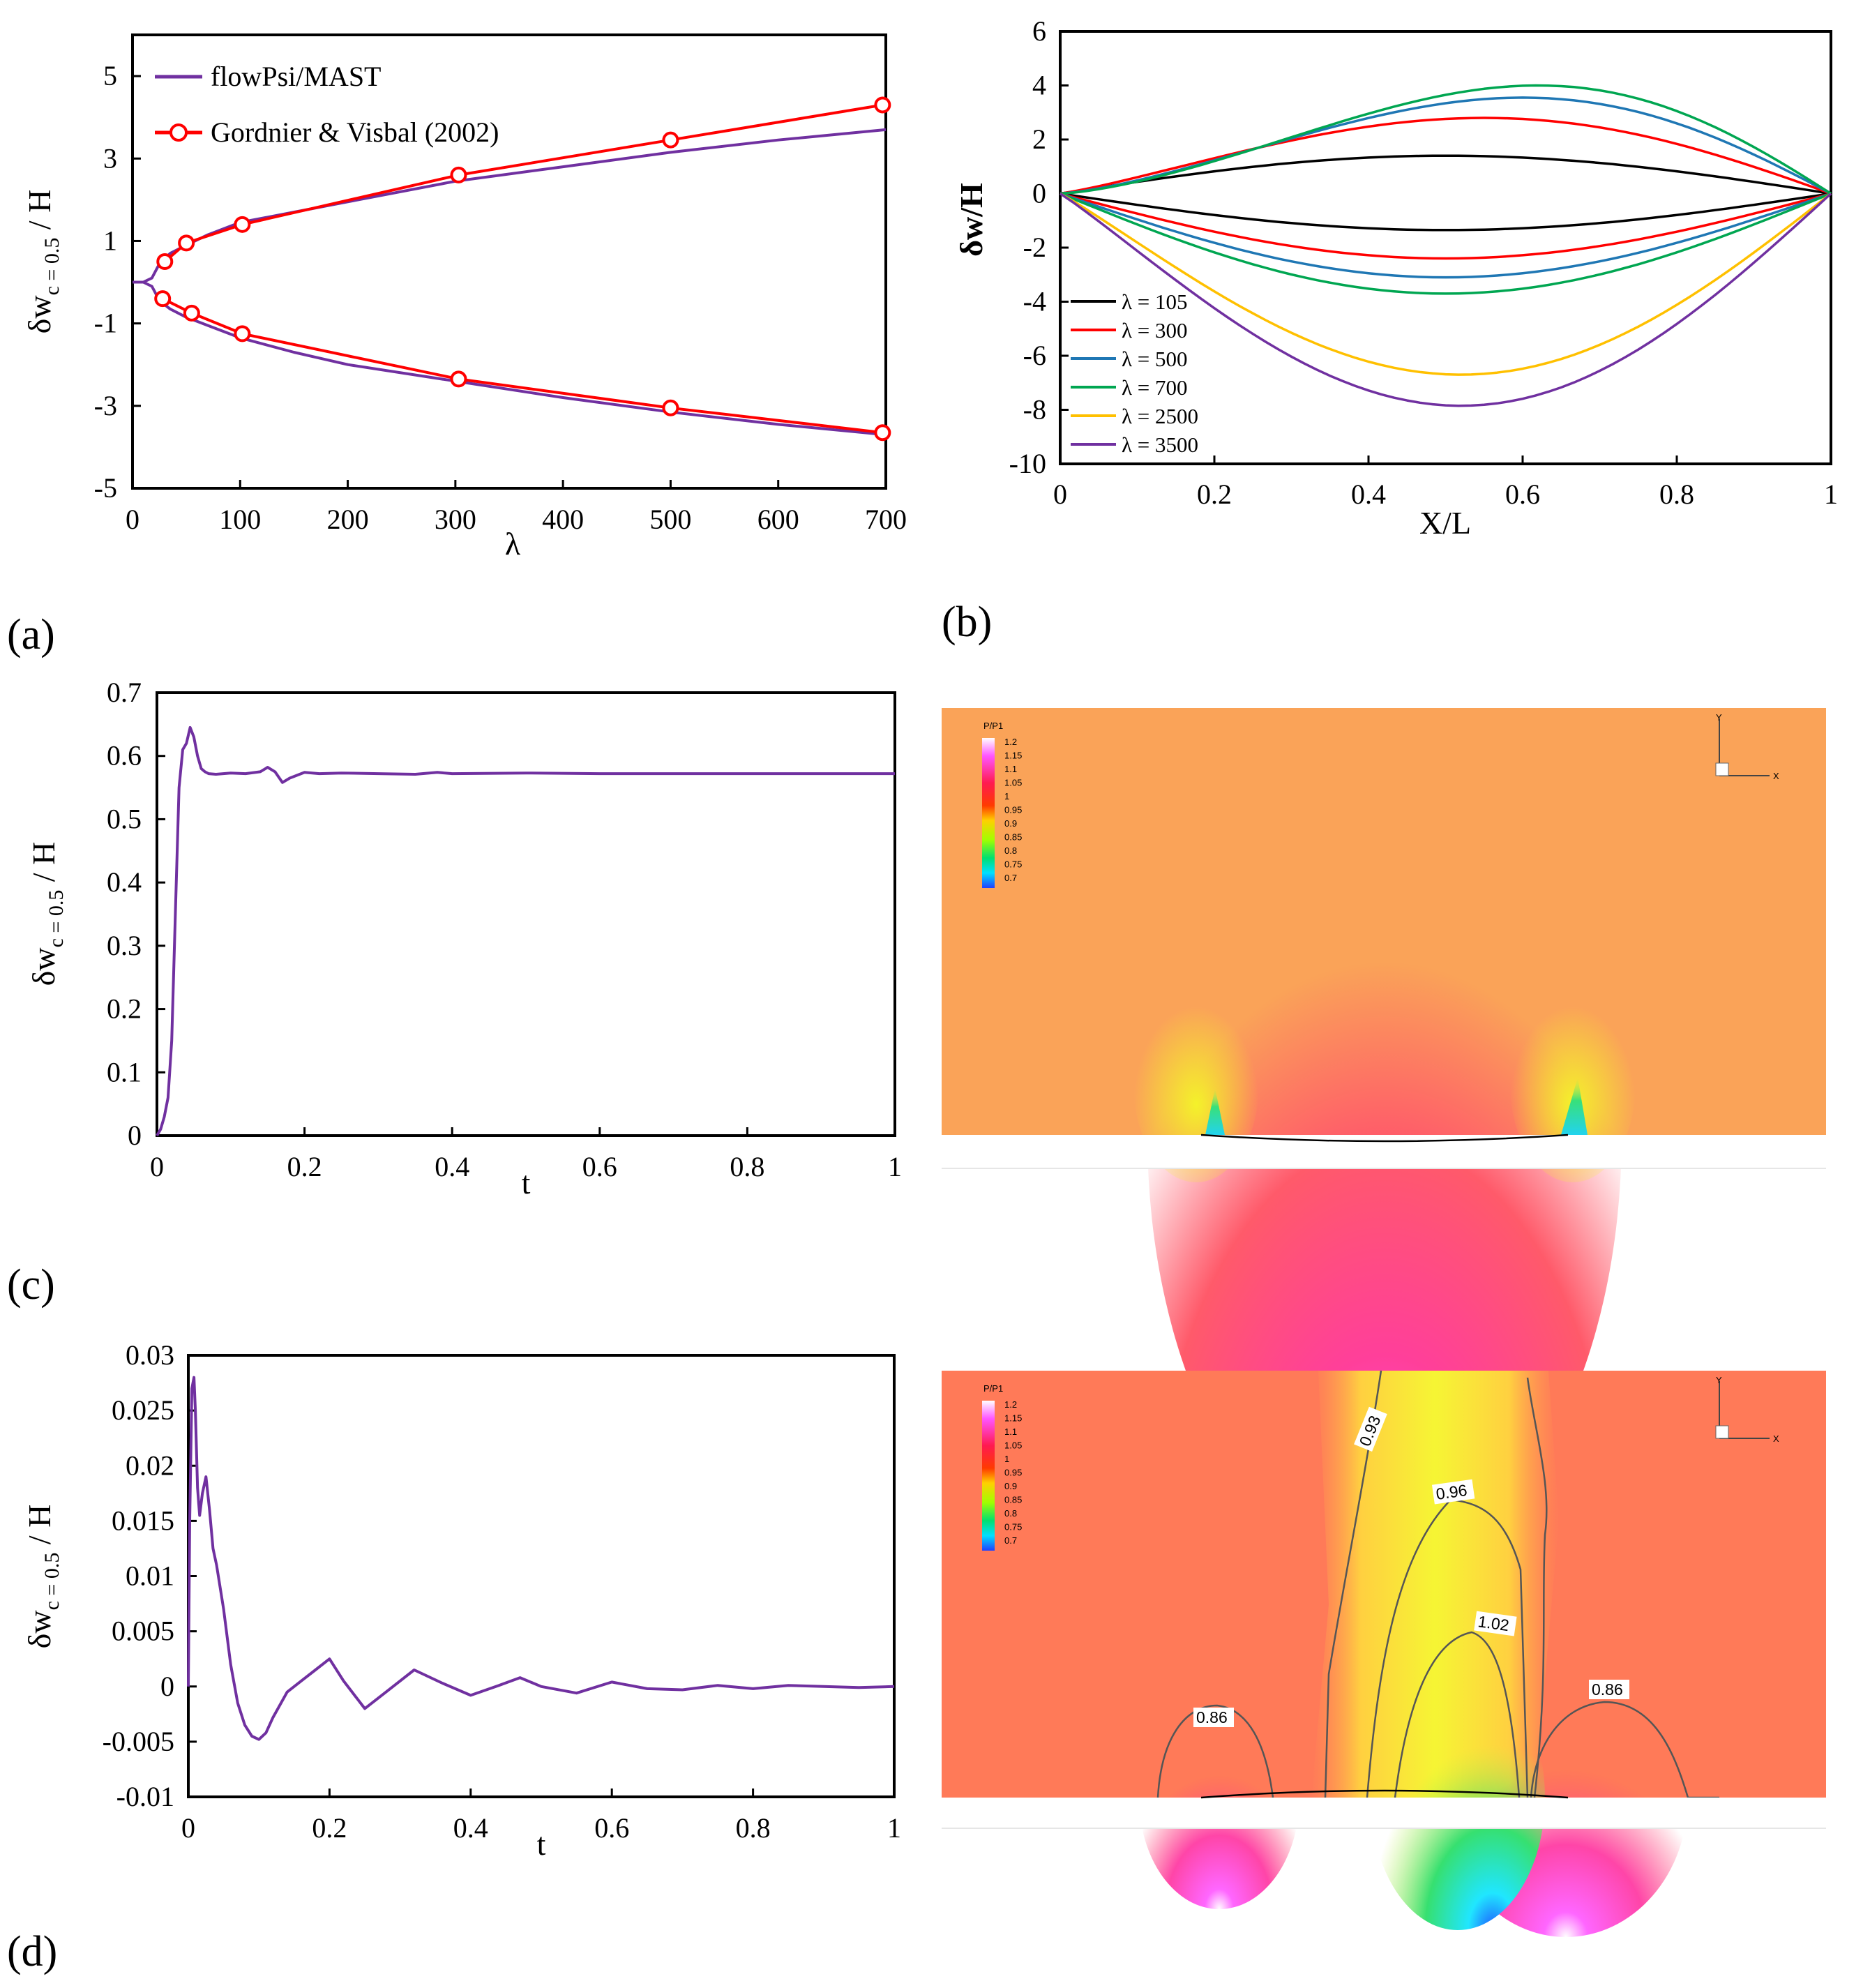 The height and width of the screenshot is (1988, 1870). Describe the element at coordinates (1160, 444) in the screenshot. I see `legend-label-5: λ = 3500` at that location.